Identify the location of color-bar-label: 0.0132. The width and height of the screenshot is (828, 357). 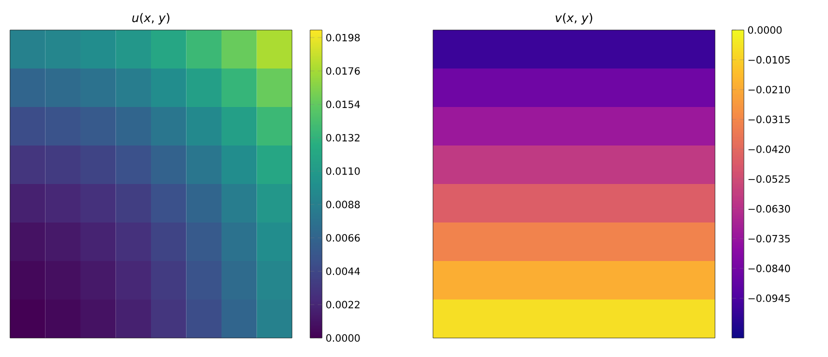
(343, 138).